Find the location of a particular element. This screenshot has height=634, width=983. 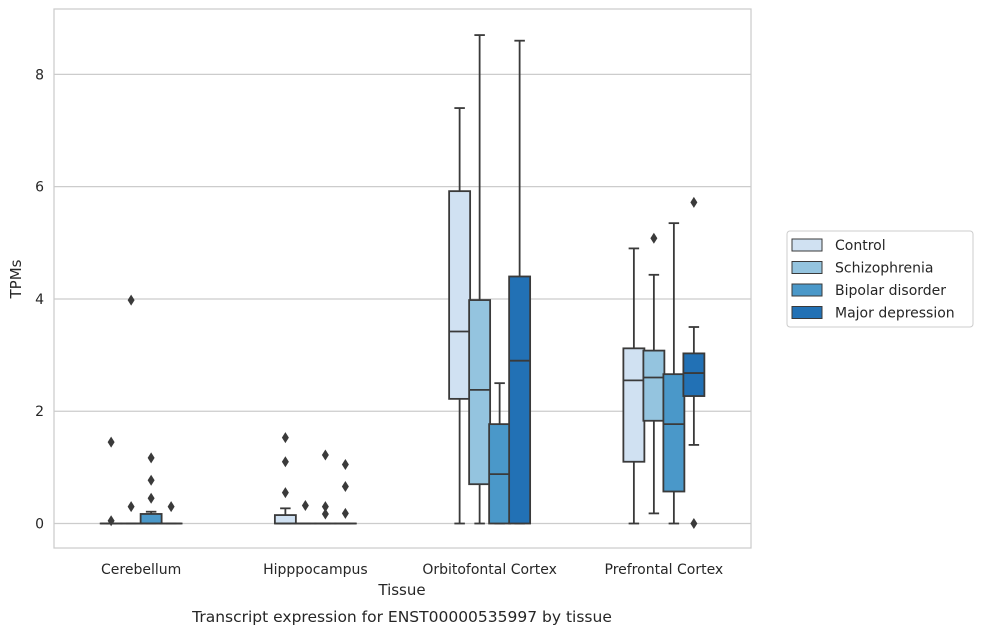

legend-label: Control is located at coordinates (860, 246).